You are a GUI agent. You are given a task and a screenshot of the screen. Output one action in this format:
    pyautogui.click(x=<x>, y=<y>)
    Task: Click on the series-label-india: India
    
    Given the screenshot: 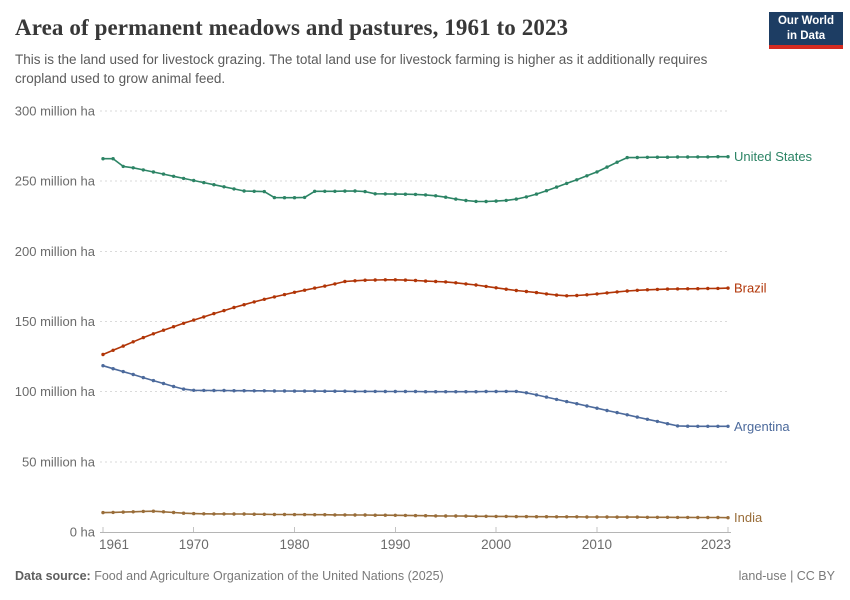 What is the action you would take?
    pyautogui.click(x=748, y=517)
    